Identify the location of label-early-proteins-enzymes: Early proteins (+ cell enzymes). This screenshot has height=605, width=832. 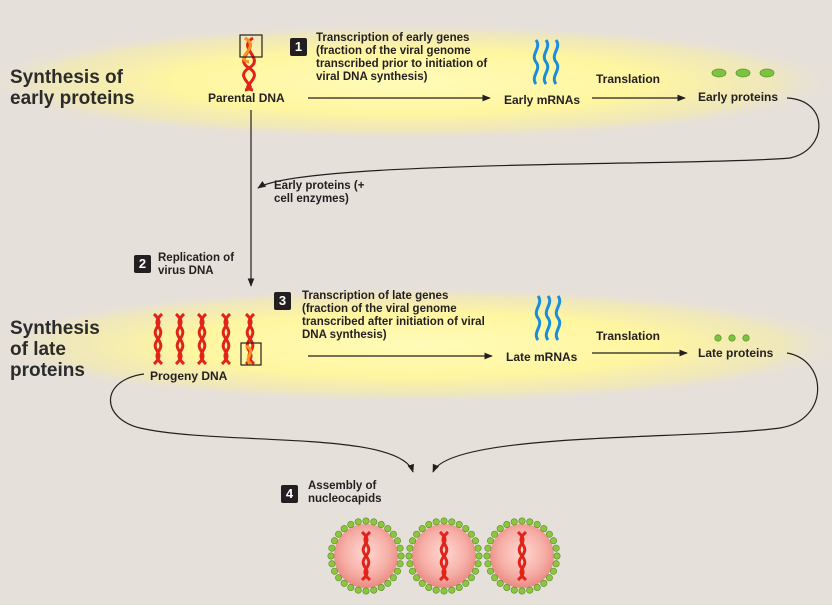
(319, 192).